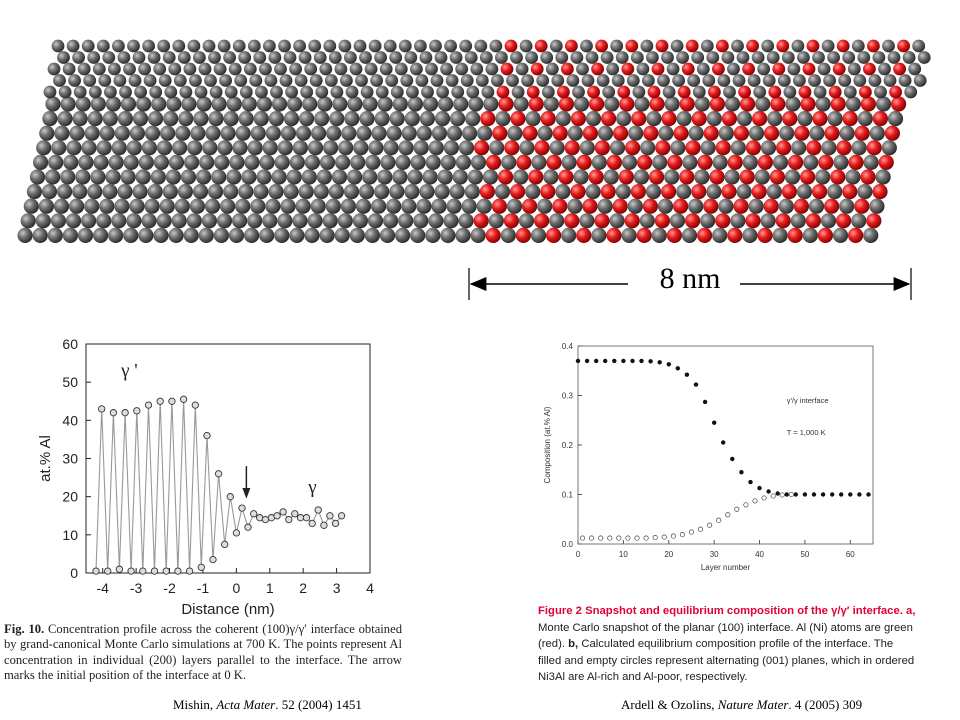 Image resolution: width=960 pixels, height=720 pixels. What do you see at coordinates (487, 69) in the screenshot?
I see `top-face-atoms` at bounding box center [487, 69].